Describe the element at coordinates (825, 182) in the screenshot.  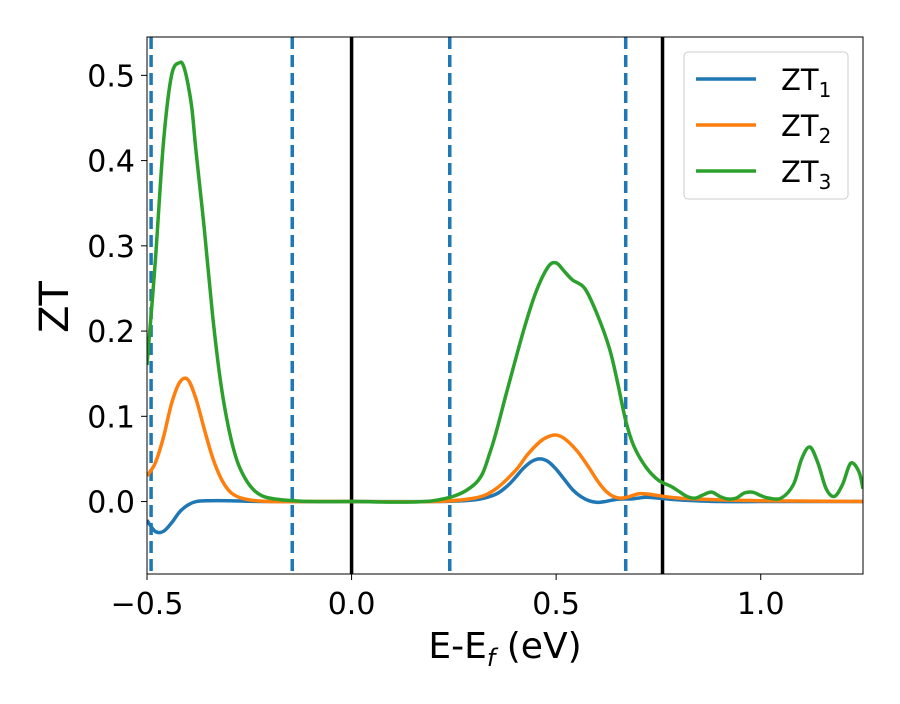
I see `legend-label-subscript: 3` at that location.